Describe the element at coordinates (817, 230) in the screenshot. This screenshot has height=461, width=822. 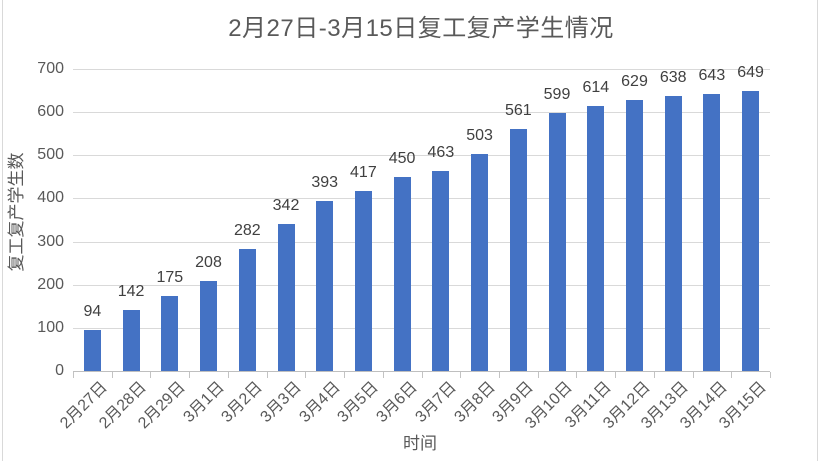
I see `chart-frame-right-border` at that location.